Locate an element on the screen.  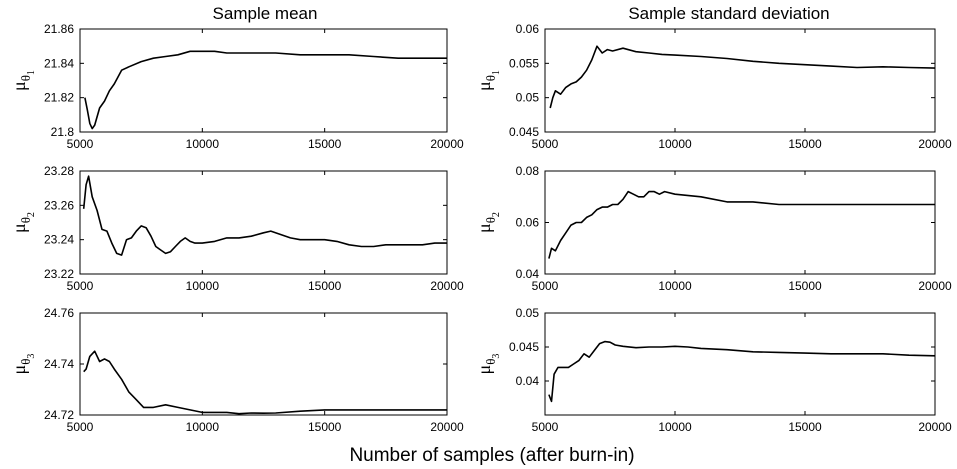
panel-1-1: 5000 10000 15000 20000 0.04 0.06 0.08 μθ2 is located at coordinates (713, 228).